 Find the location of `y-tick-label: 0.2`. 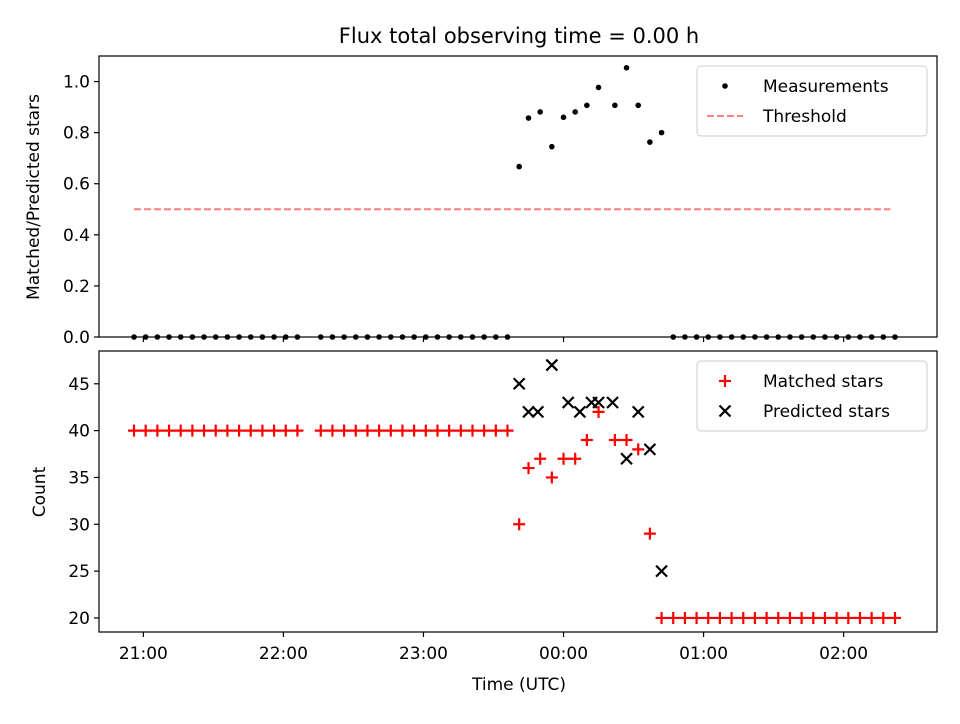

y-tick-label: 0.2 is located at coordinates (76, 287).